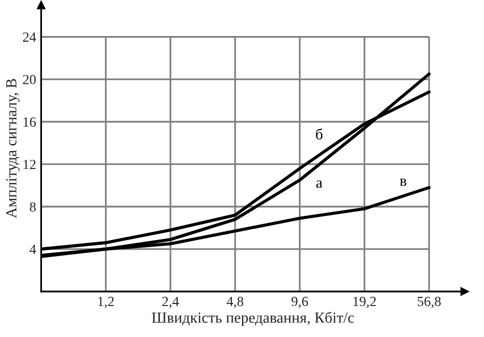 The height and width of the screenshot is (337, 484). I want to click on series-label: а, so click(319, 184).